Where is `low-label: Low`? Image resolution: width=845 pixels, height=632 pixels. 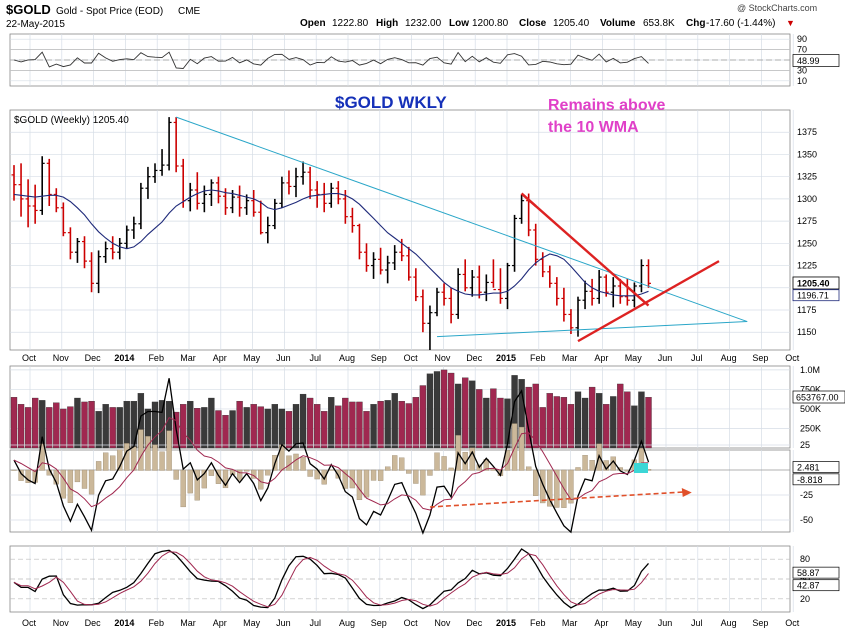
low-label: Low is located at coordinates (459, 23).